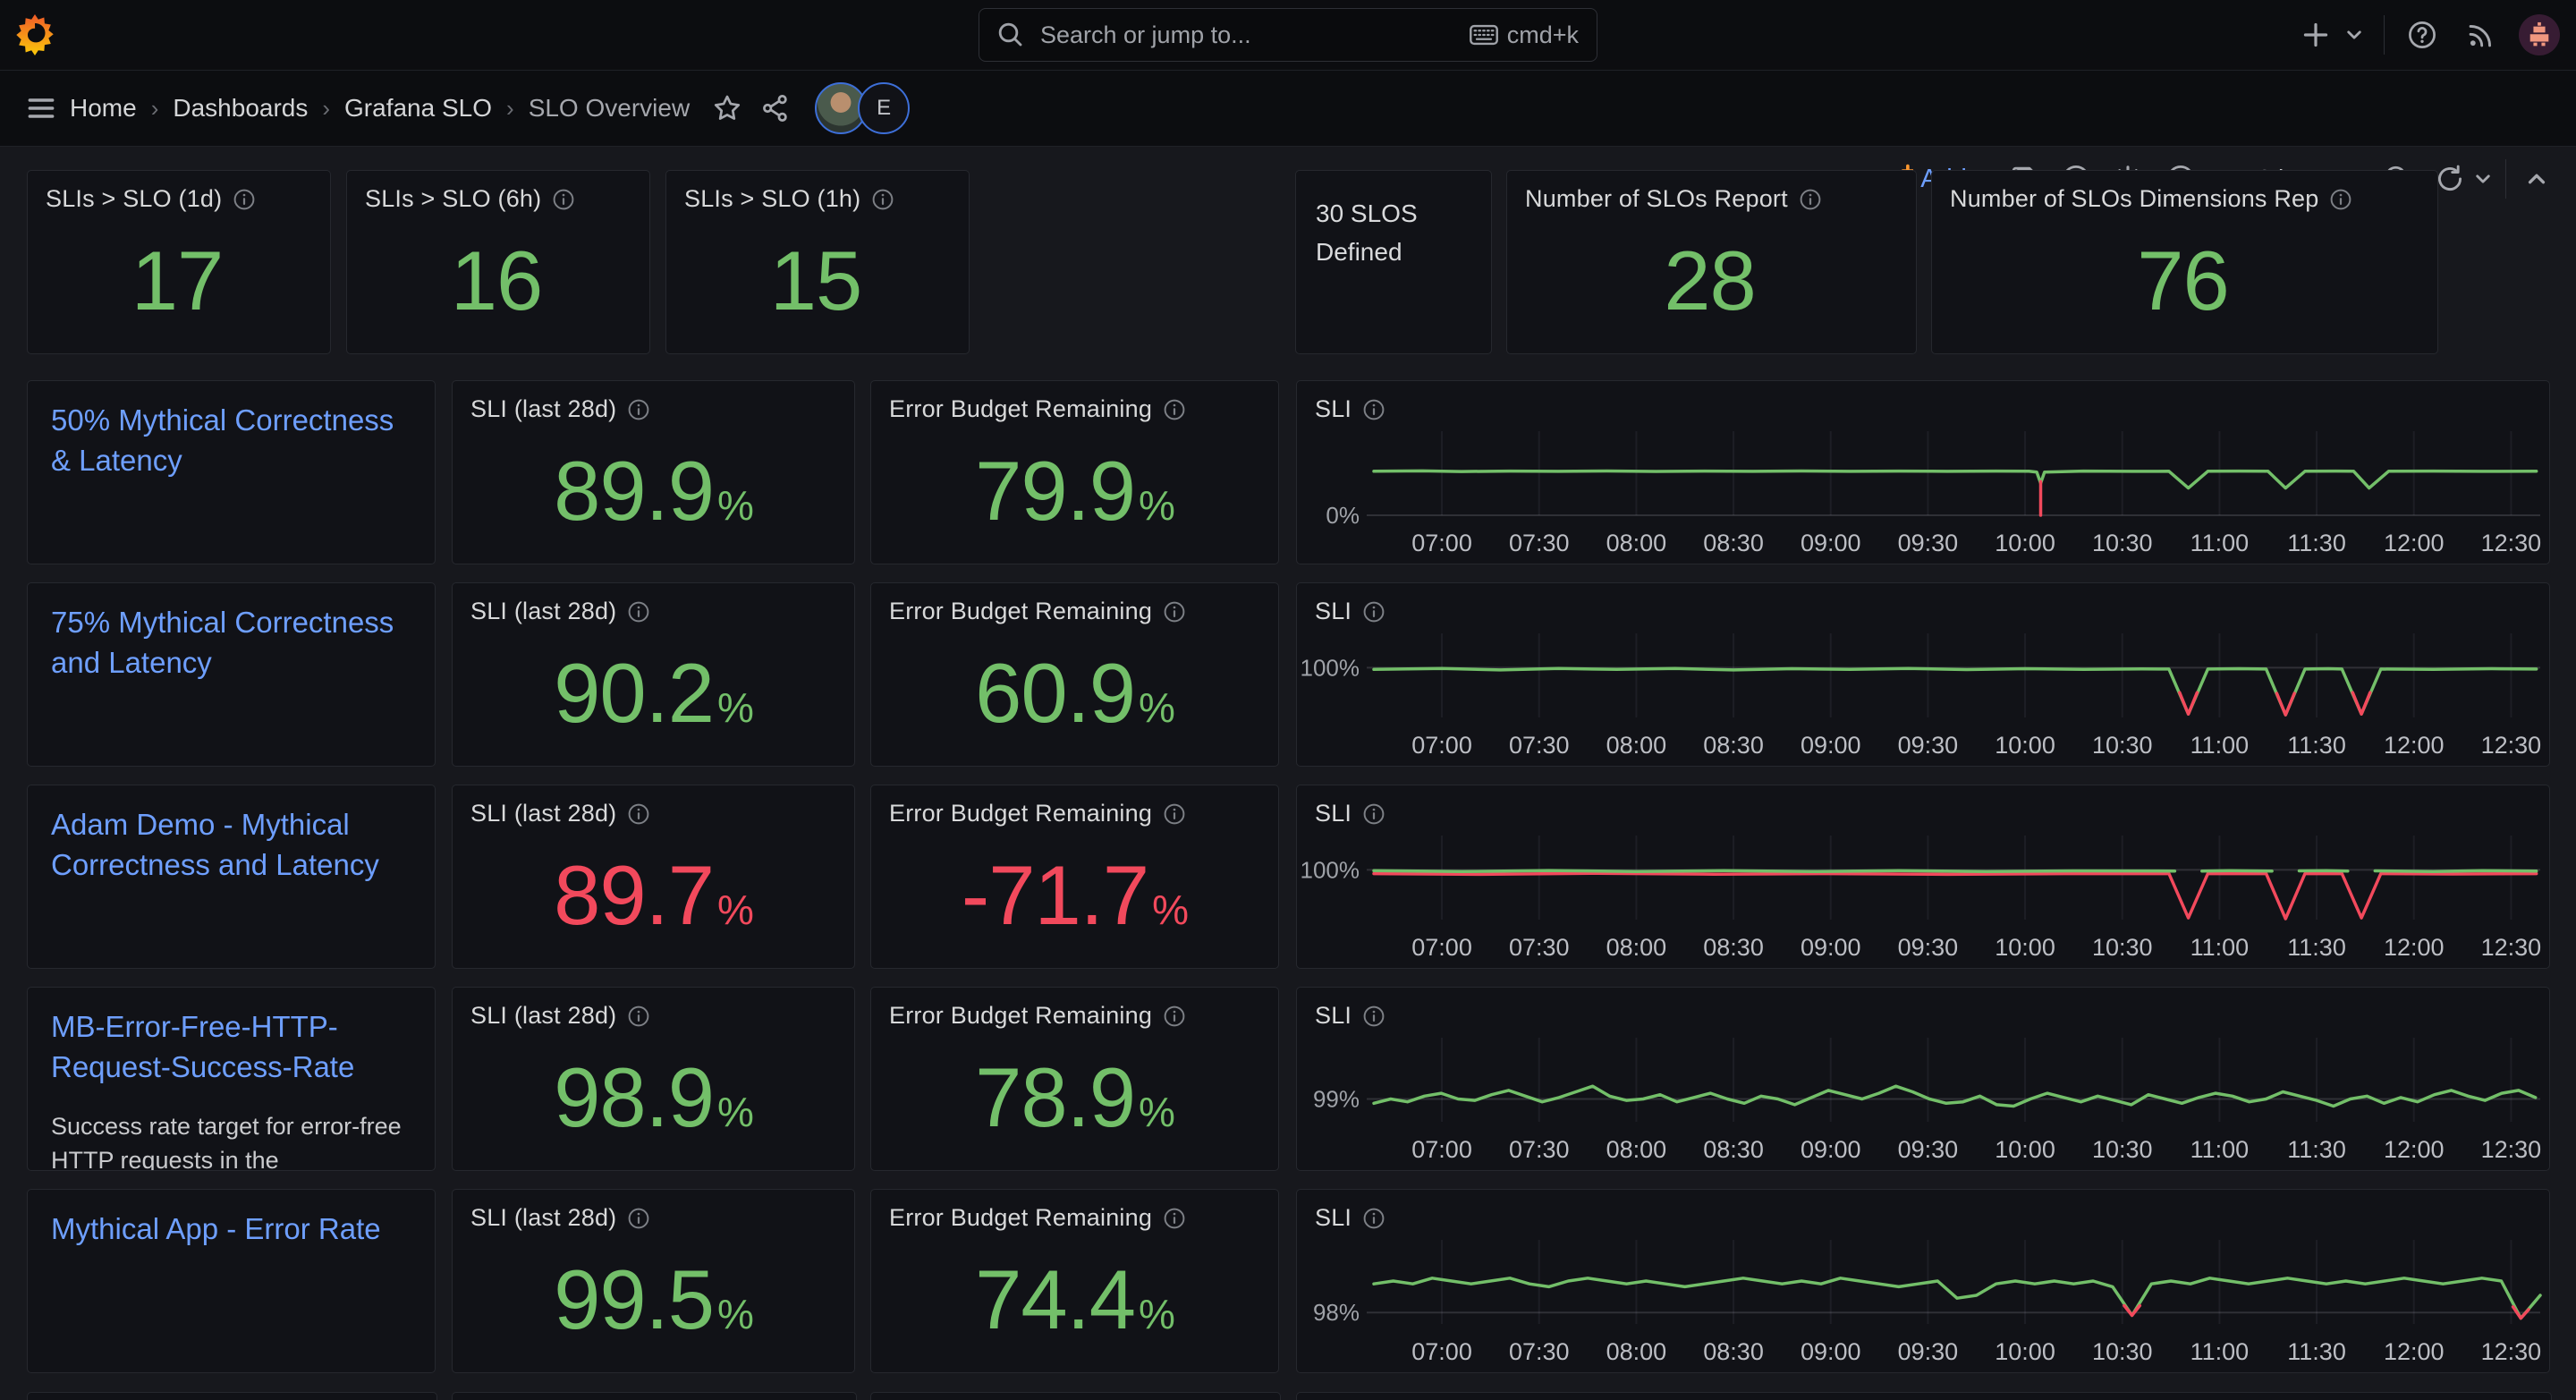  Describe the element at coordinates (35, 35) in the screenshot. I see `grafana-logo` at that location.